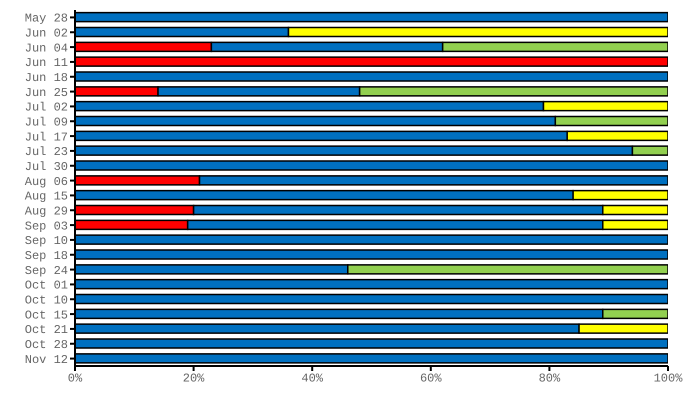 The image size is (692, 404). What do you see at coordinates (46, 78) in the screenshot?
I see `y-tick-label: Jun 18` at bounding box center [46, 78].